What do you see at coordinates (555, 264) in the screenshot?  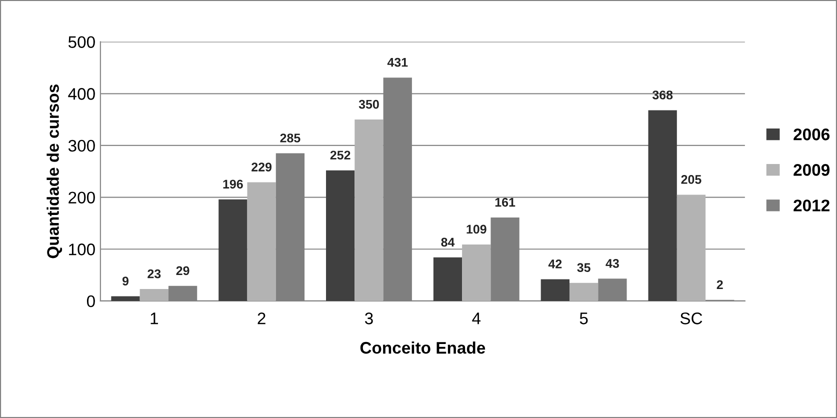 I see `data-label: 42` at bounding box center [555, 264].